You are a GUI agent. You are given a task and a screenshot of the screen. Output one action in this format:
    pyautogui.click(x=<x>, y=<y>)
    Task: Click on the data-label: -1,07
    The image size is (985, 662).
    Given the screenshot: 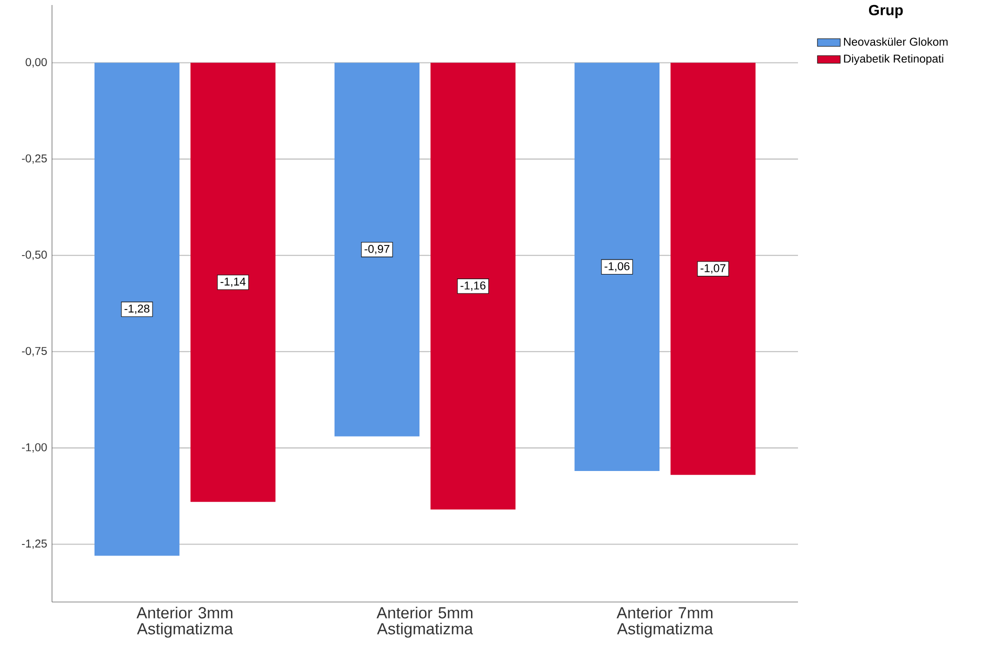 What is the action you would take?
    pyautogui.click(x=713, y=269)
    